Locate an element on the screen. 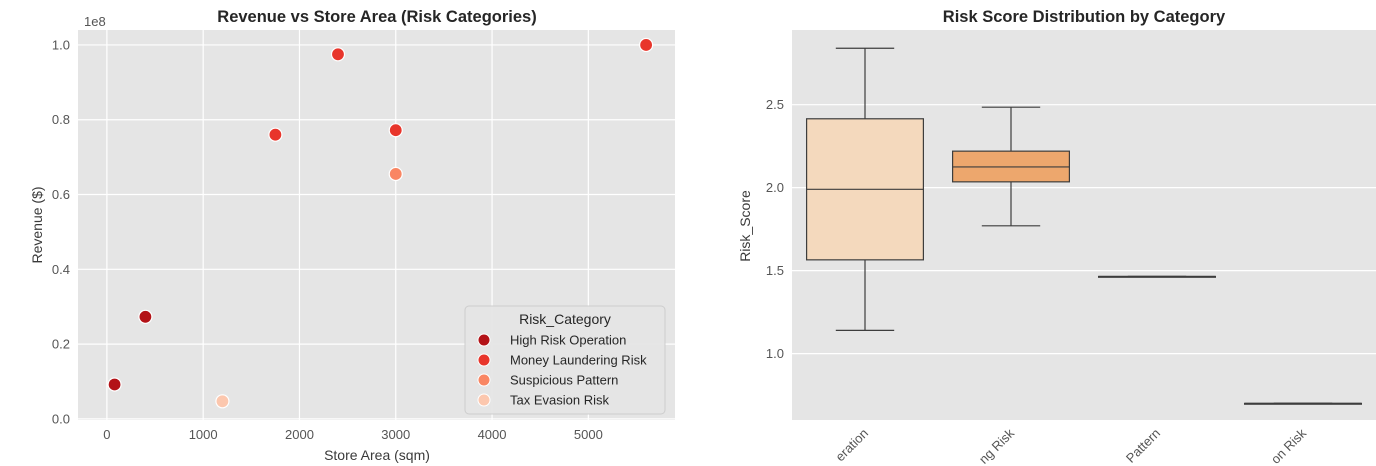 This screenshot has height=466, width=1376. box-x-axis: eration ng Risk Pattern on Risk is located at coordinates (1070, 445).